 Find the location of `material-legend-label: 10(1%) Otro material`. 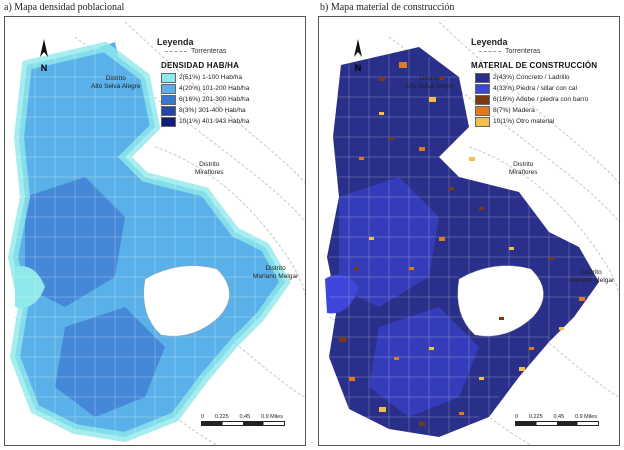

material-legend-label: 10(1%) Otro material is located at coordinates (524, 121).